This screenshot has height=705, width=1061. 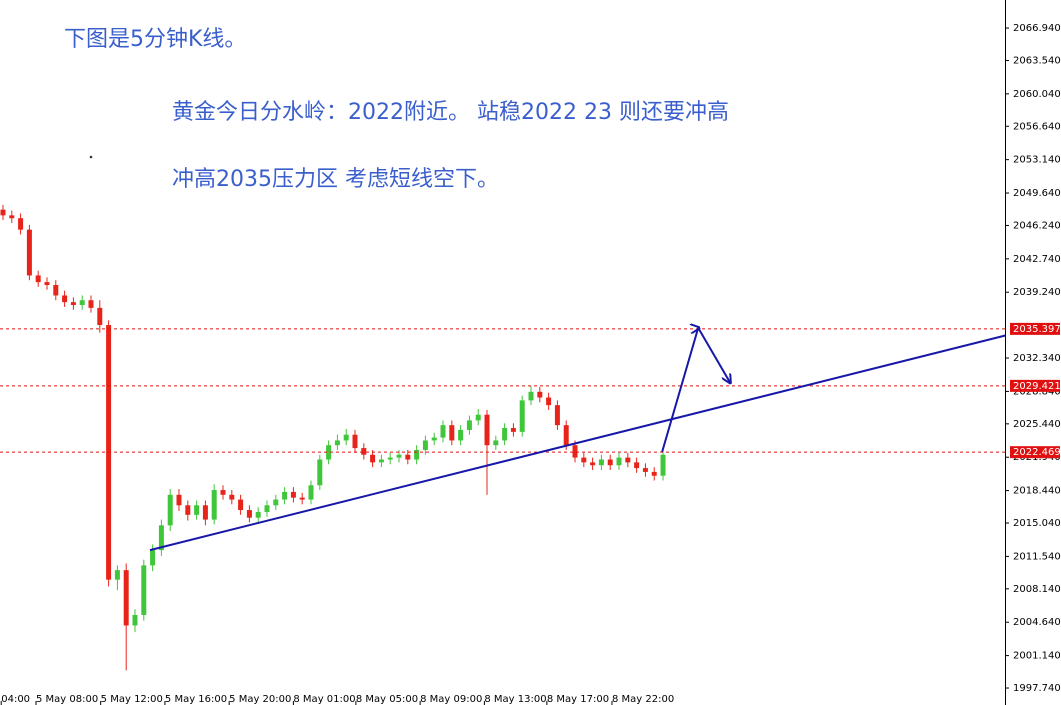 What do you see at coordinates (1037, 225) in the screenshot?
I see `y-tick-label: 2046.240` at bounding box center [1037, 225].